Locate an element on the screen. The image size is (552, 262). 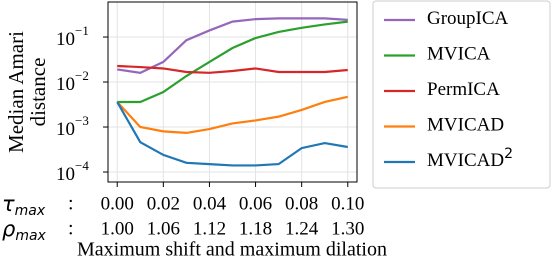
legend-label: MVICAD2 is located at coordinates (470, 158).